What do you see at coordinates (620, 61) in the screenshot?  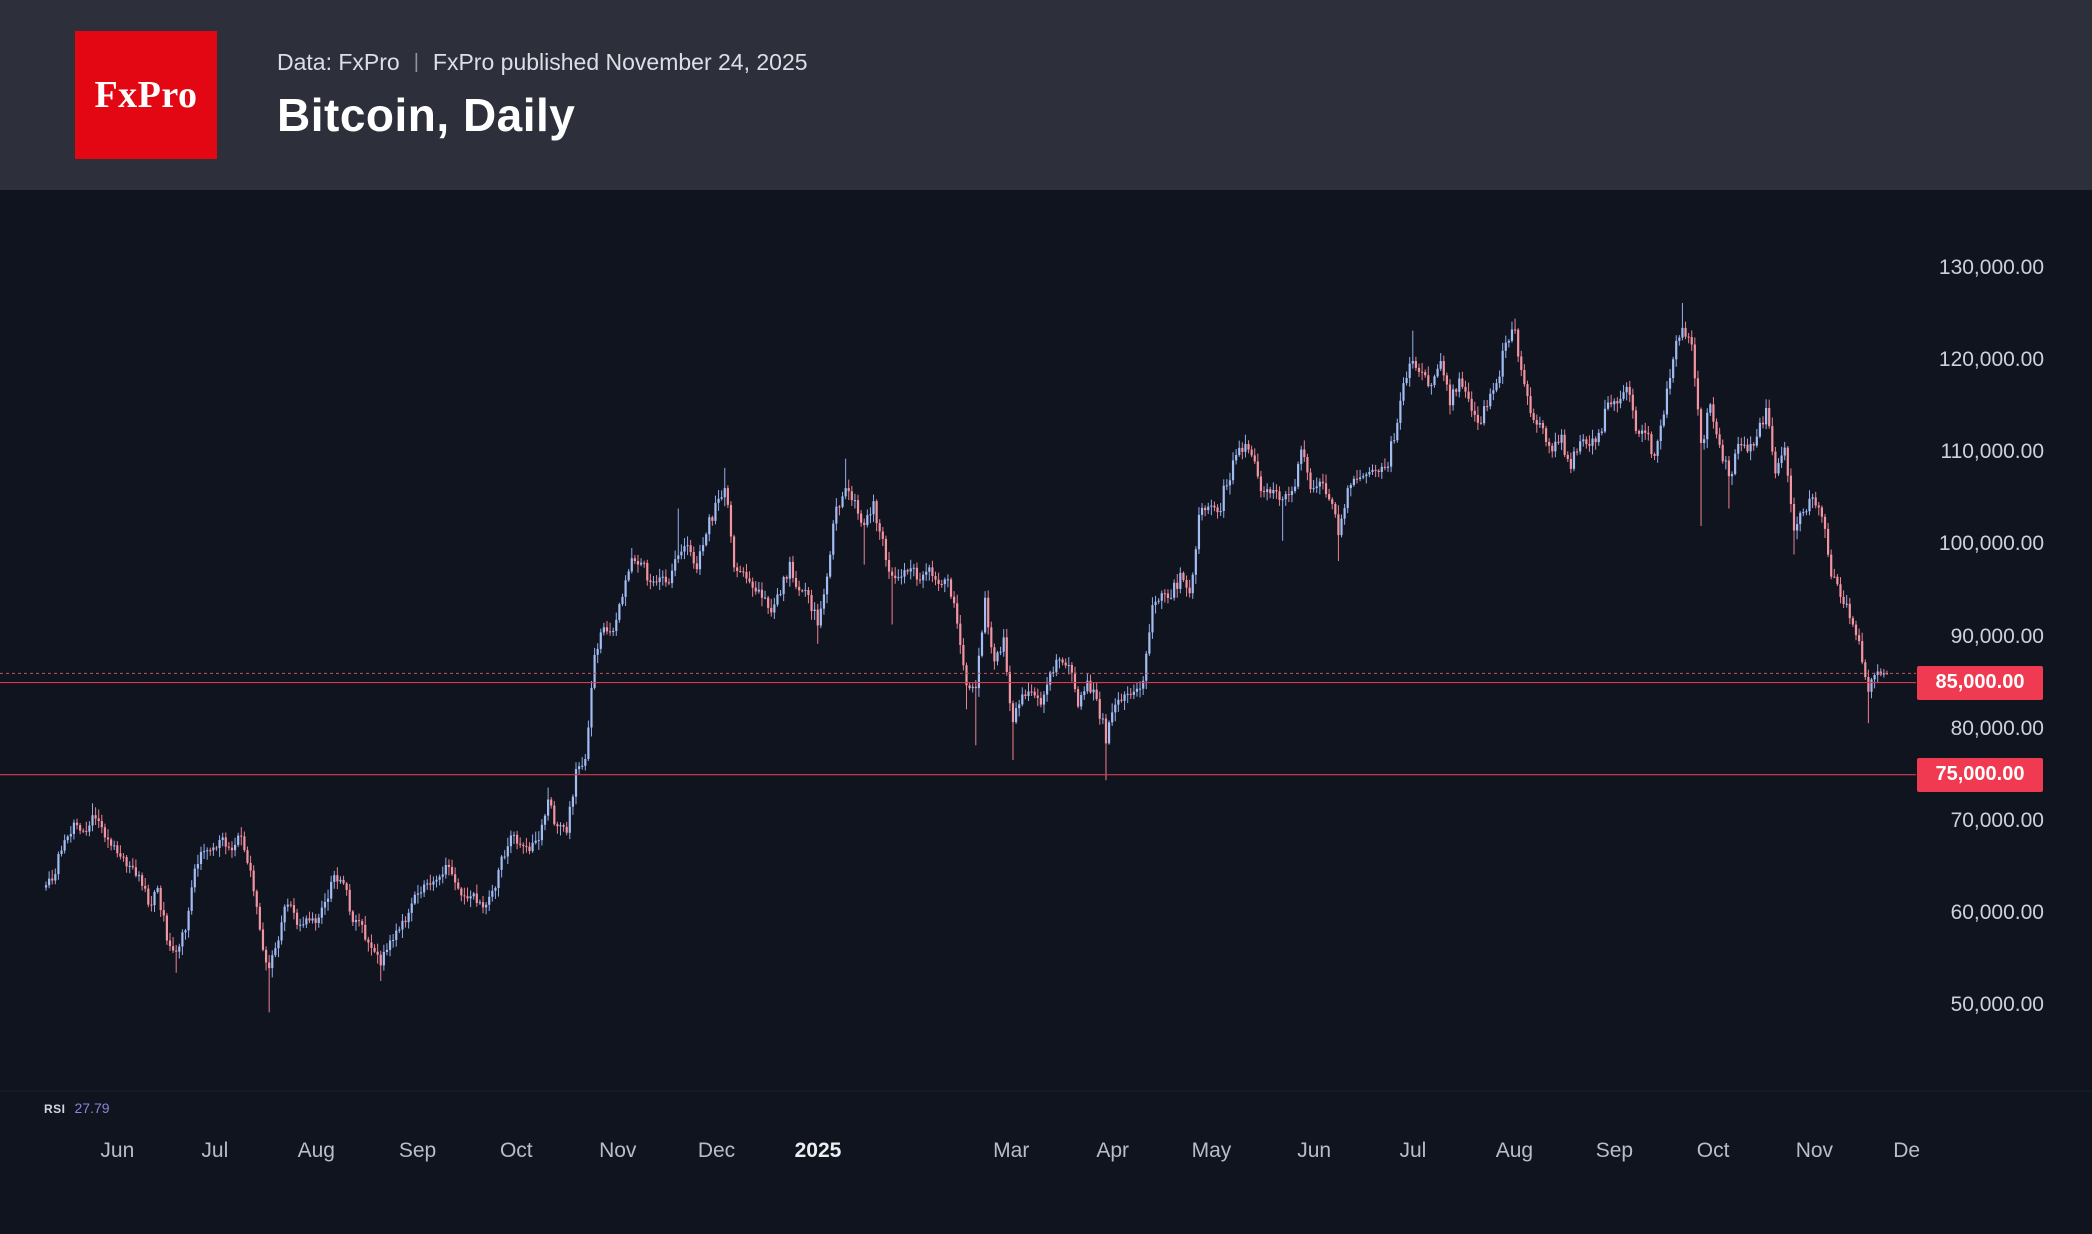 I see `published-date-label: FxPro published November 24, 2025` at bounding box center [620, 61].